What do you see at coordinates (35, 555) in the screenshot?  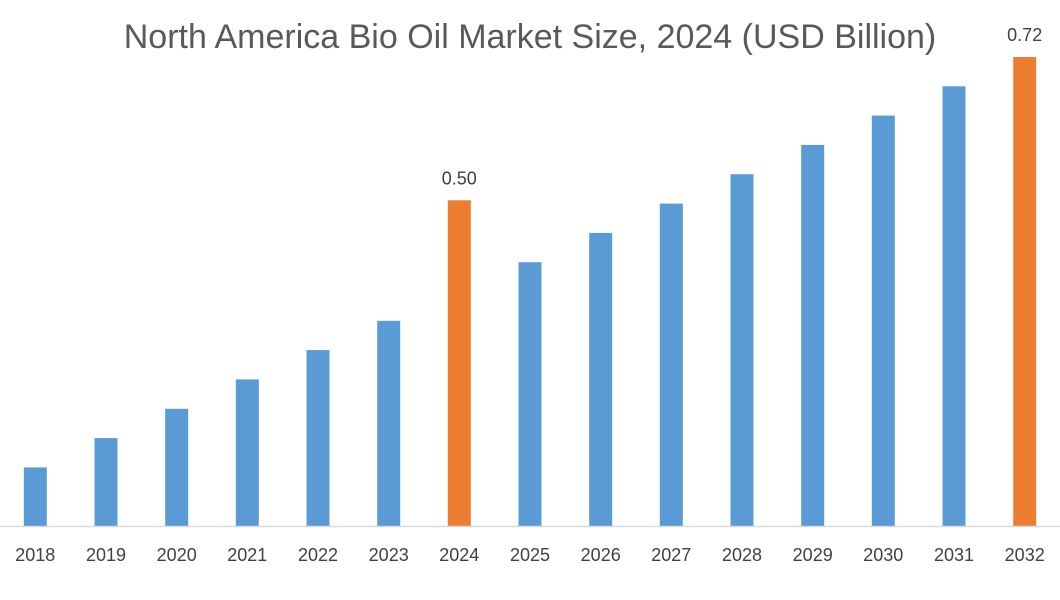 I see `x-tick-label-2018: 2018` at bounding box center [35, 555].